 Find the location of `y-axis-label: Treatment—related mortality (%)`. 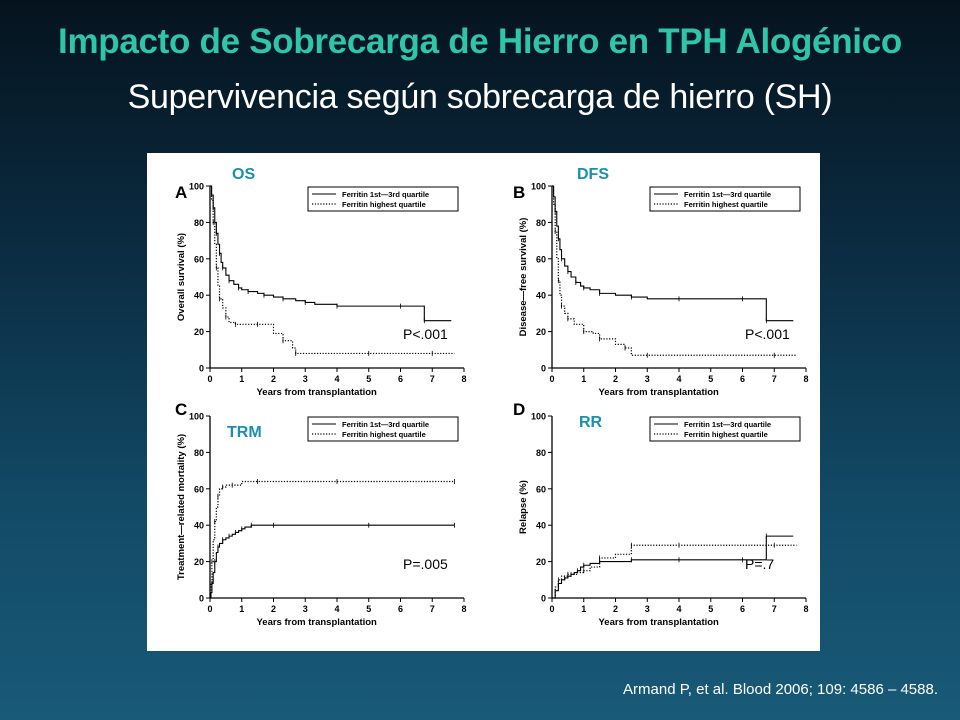

y-axis-label: Treatment—related mortality (%) is located at coordinates (181, 507).